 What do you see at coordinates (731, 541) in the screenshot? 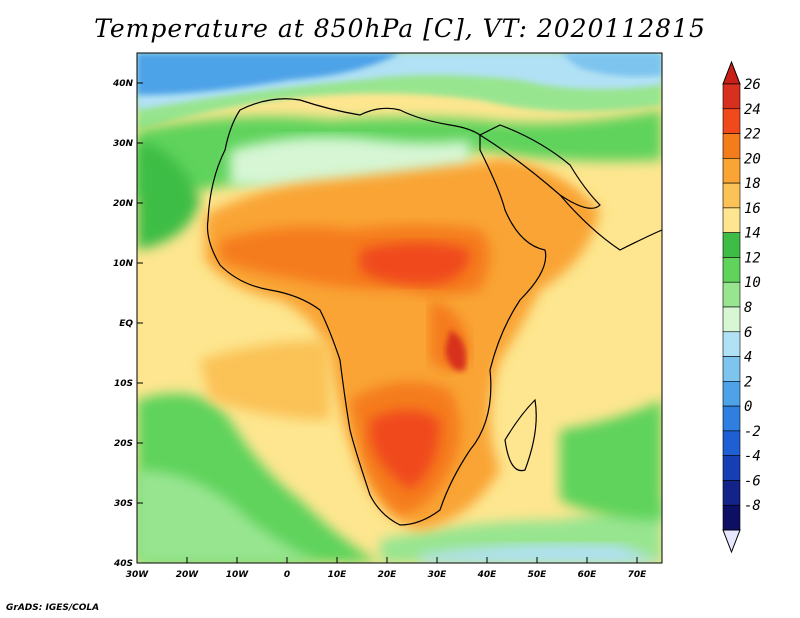
I see `colorbar-under-arrow` at bounding box center [731, 541].